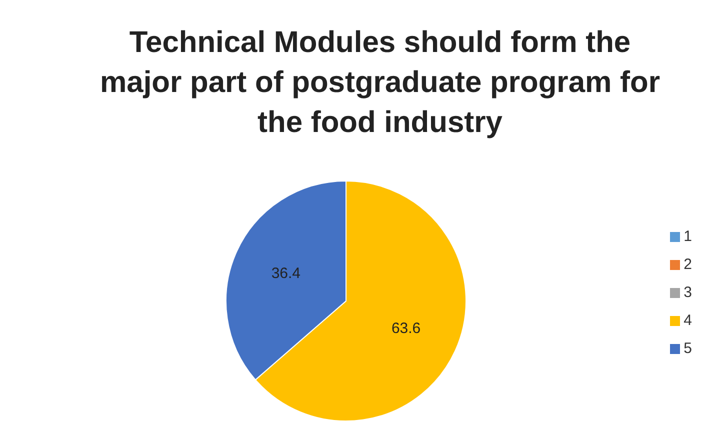 The height and width of the screenshot is (436, 720). Describe the element at coordinates (286, 273) in the screenshot. I see `data-label: 36.4` at that location.